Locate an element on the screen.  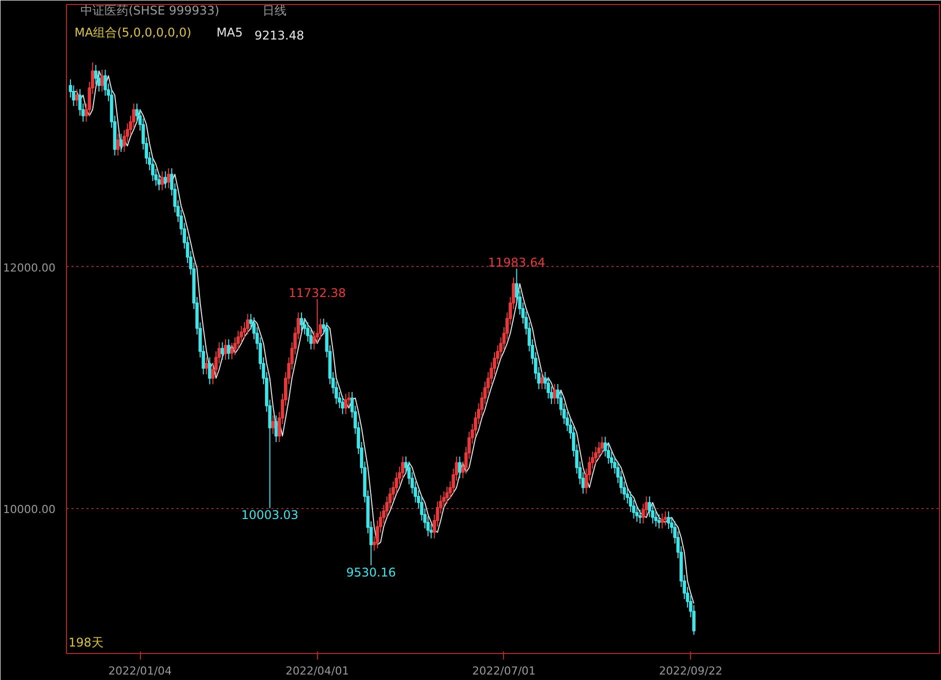
x-tick-label: 2022/04/01 is located at coordinates (317, 671).